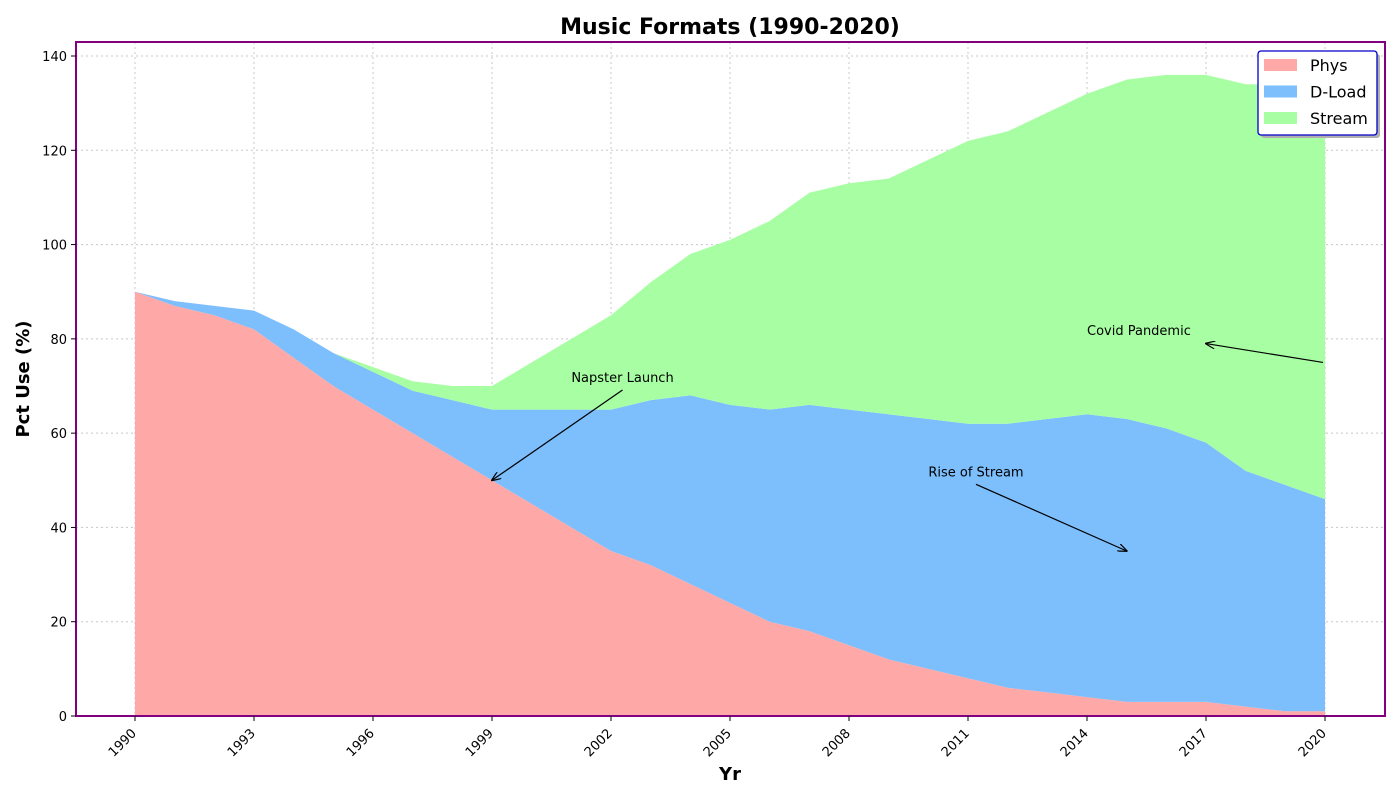 Image resolution: width=1400 pixels, height=800 pixels. Describe the element at coordinates (718, 743) in the screenshot. I see `x-tick-label: 2005` at that location.